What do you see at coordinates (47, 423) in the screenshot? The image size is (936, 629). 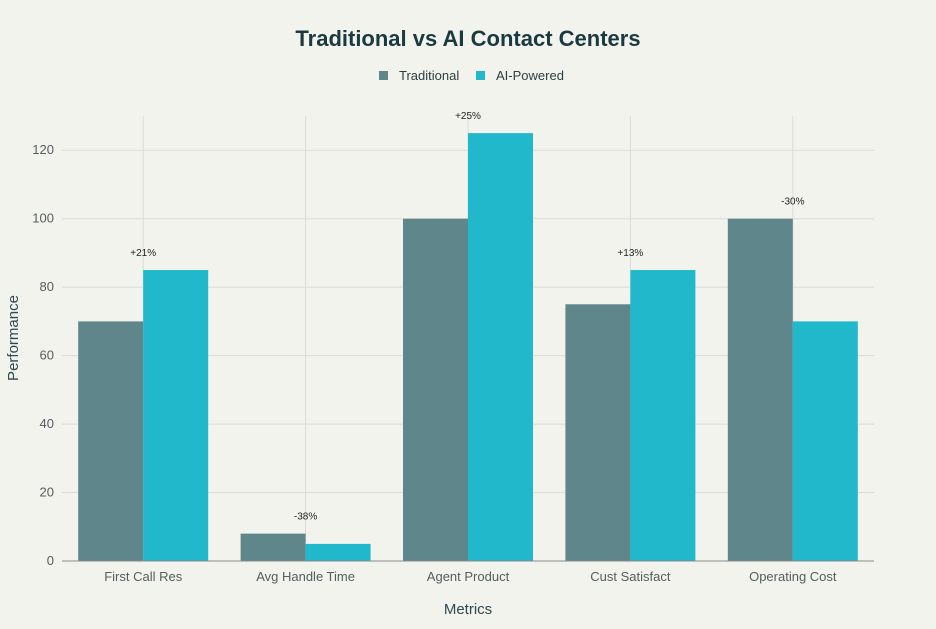 I see `y-tick-label: 40` at bounding box center [47, 423].